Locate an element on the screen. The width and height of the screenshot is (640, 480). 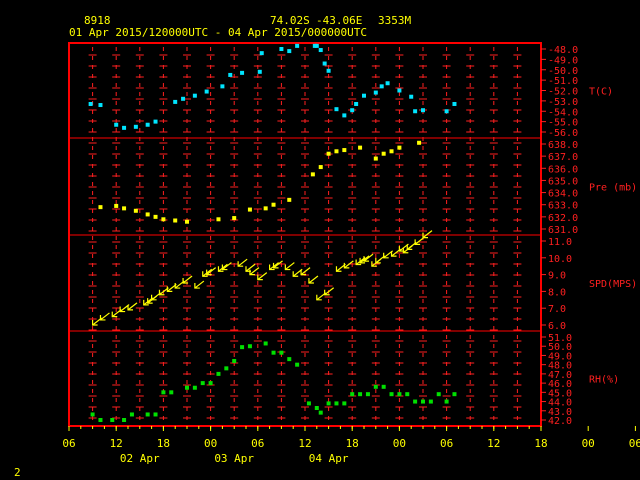
y-tick-label: 9.0 is located at coordinates (557, 276).